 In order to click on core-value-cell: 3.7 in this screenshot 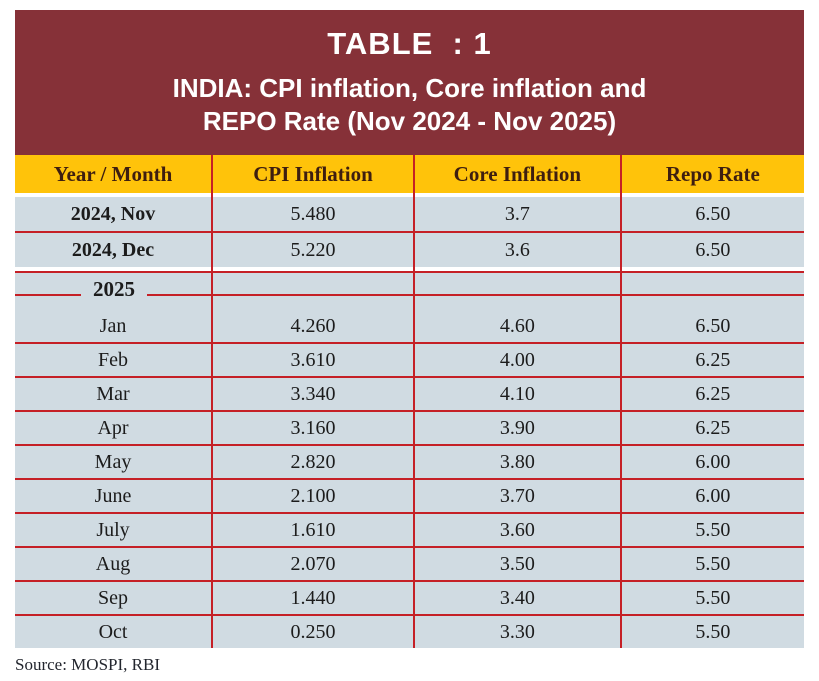, I will do `click(518, 214)`.